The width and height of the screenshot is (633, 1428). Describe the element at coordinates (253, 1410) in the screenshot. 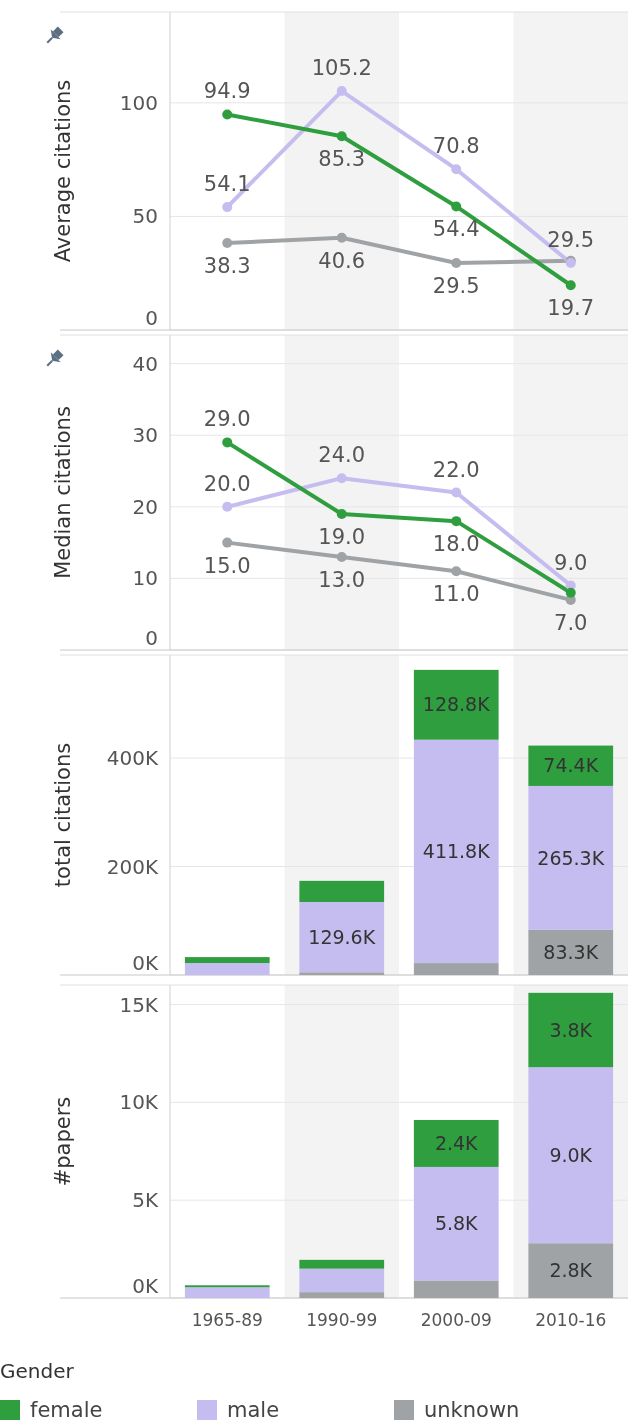

I see `legend-label: male` at that location.